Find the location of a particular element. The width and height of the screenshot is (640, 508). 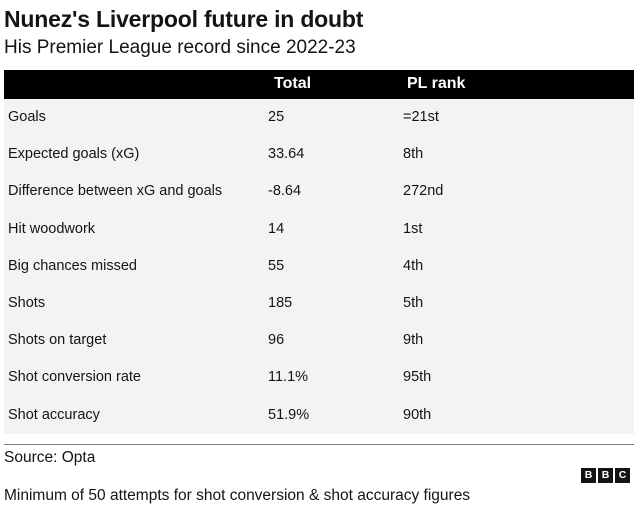

column-header-pl-rank: PL rank is located at coordinates (436, 83).